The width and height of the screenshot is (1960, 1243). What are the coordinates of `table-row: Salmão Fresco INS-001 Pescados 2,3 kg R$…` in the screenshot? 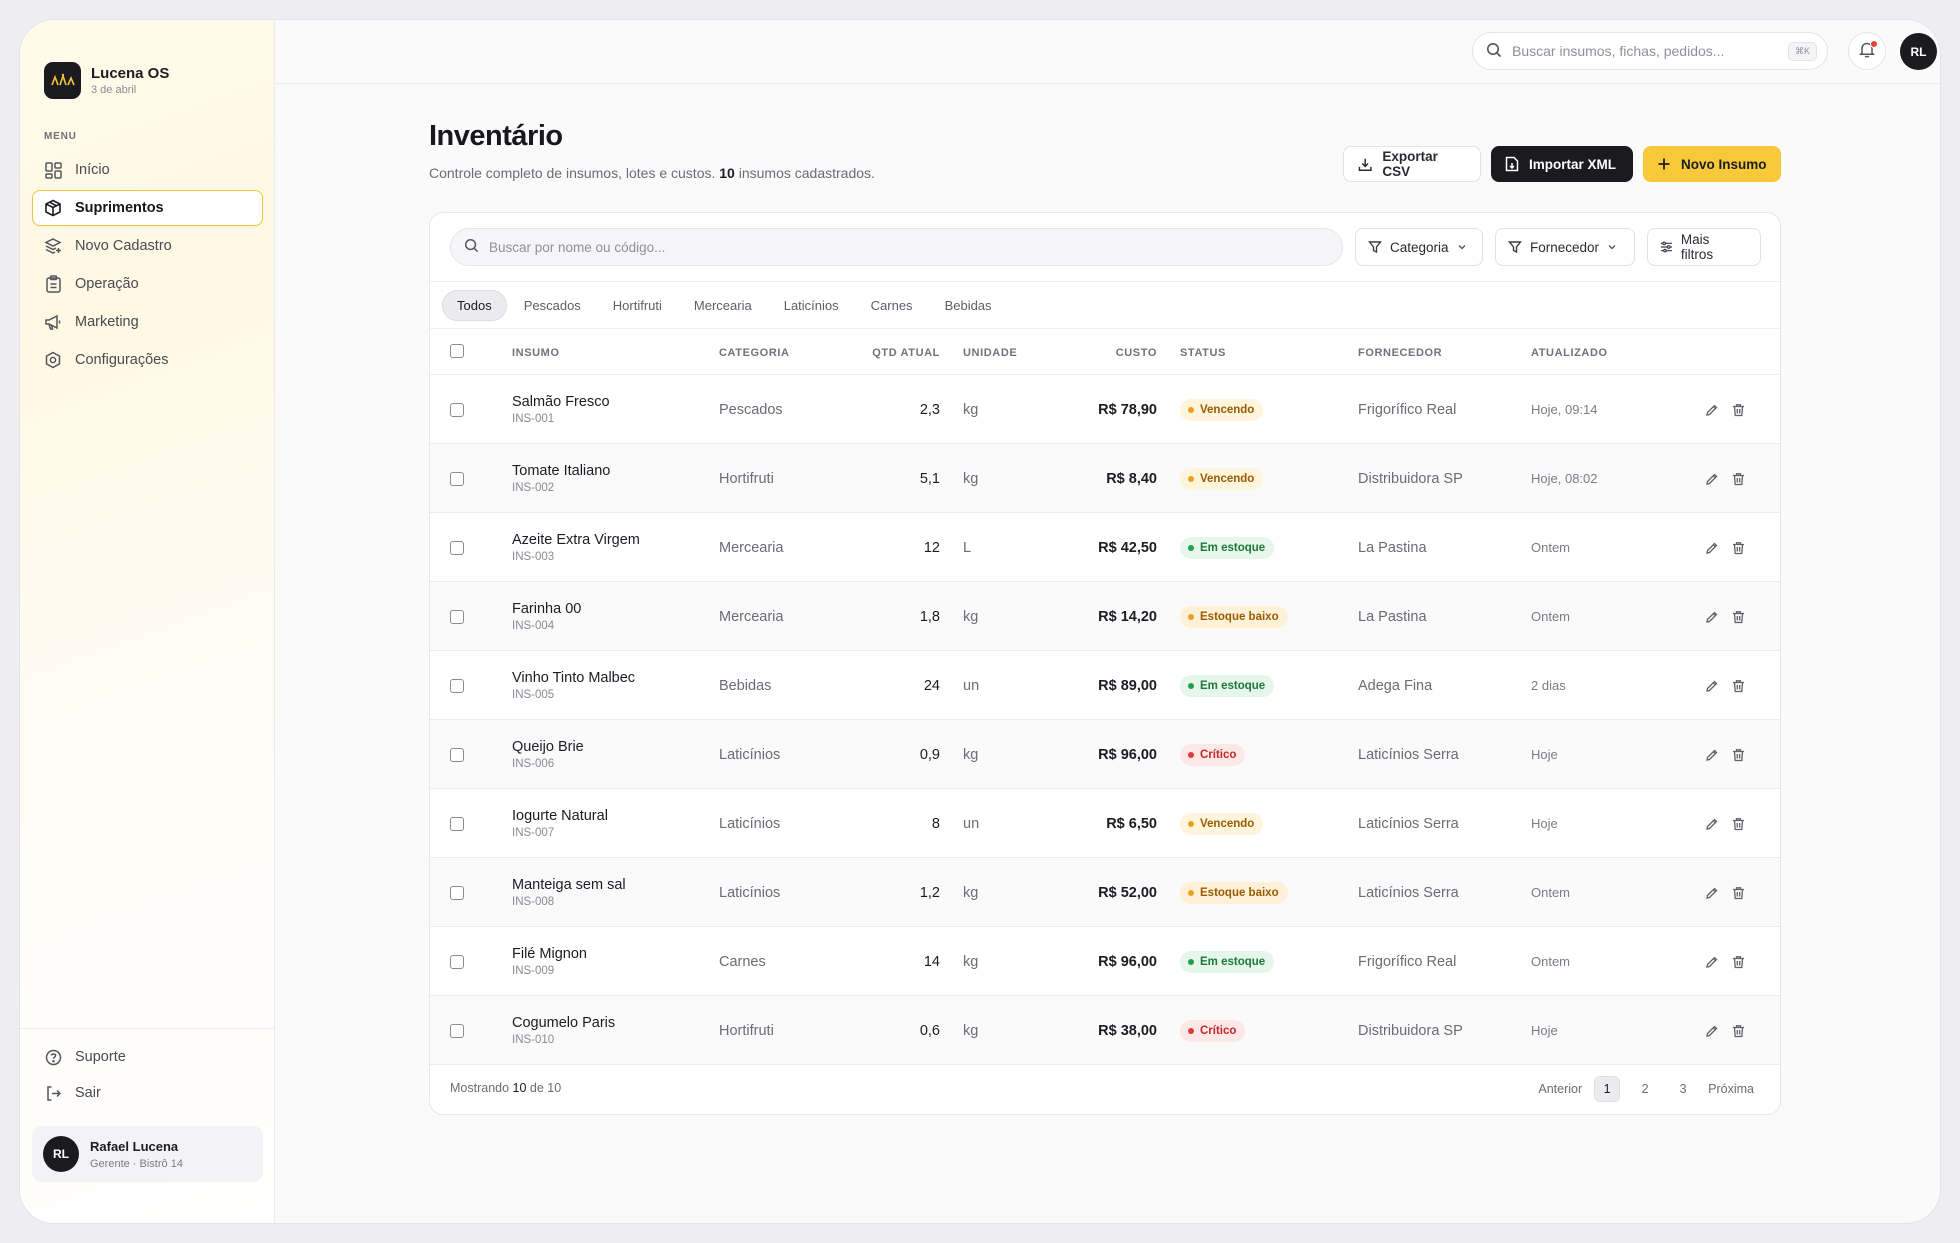 It's located at (1105, 409).